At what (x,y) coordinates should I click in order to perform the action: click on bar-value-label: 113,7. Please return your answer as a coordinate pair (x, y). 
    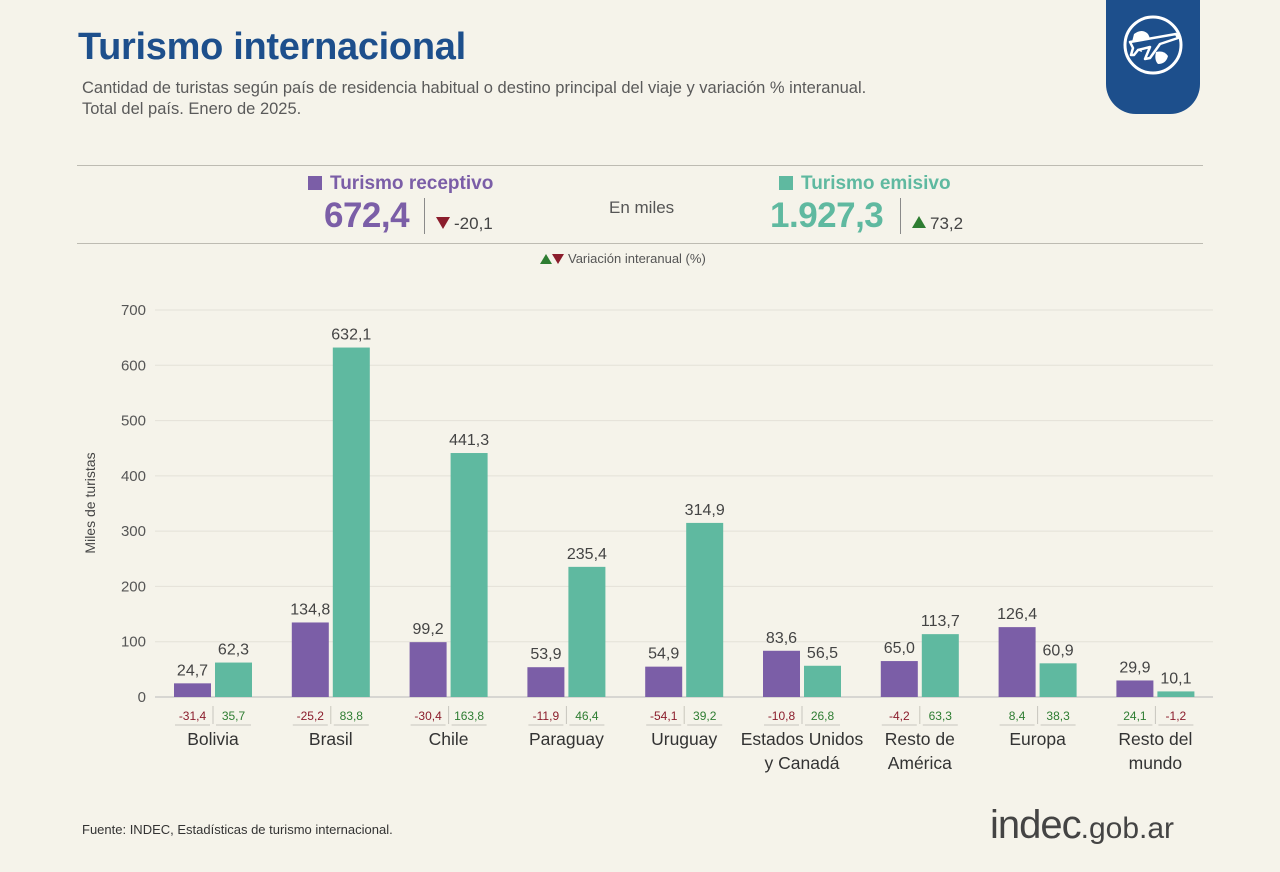
    Looking at the image, I should click on (940, 621).